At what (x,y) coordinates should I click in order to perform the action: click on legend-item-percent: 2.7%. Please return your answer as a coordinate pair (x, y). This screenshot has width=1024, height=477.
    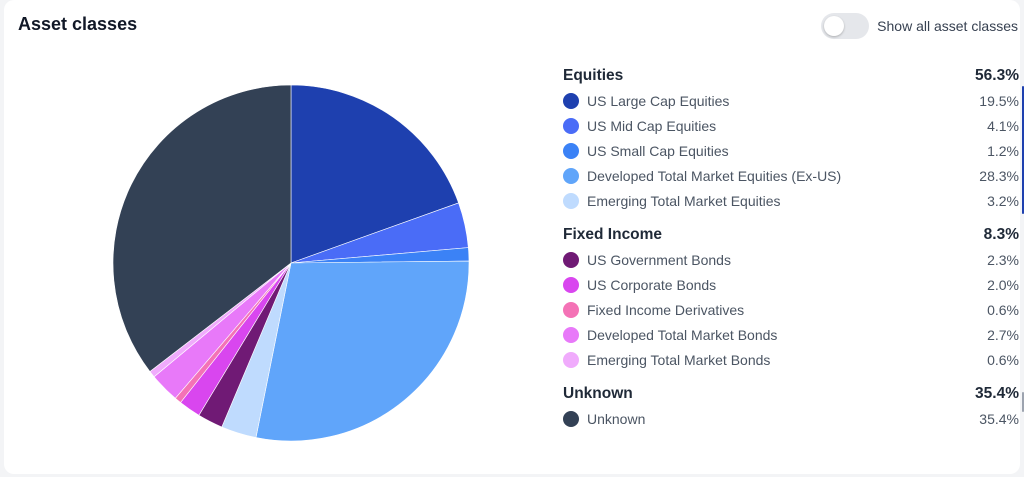
    Looking at the image, I should click on (1003, 334).